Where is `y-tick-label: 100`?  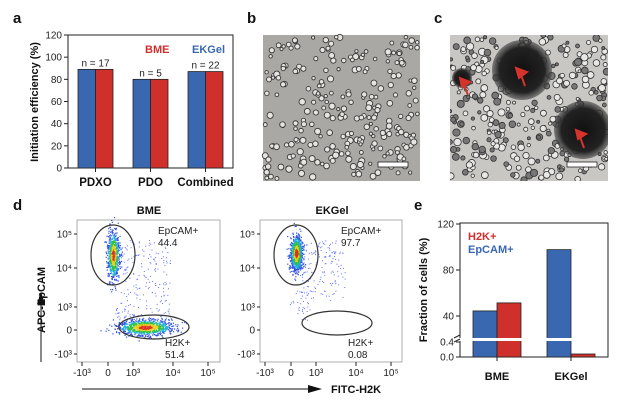
y-tick-label: 100 is located at coordinates (53, 58).